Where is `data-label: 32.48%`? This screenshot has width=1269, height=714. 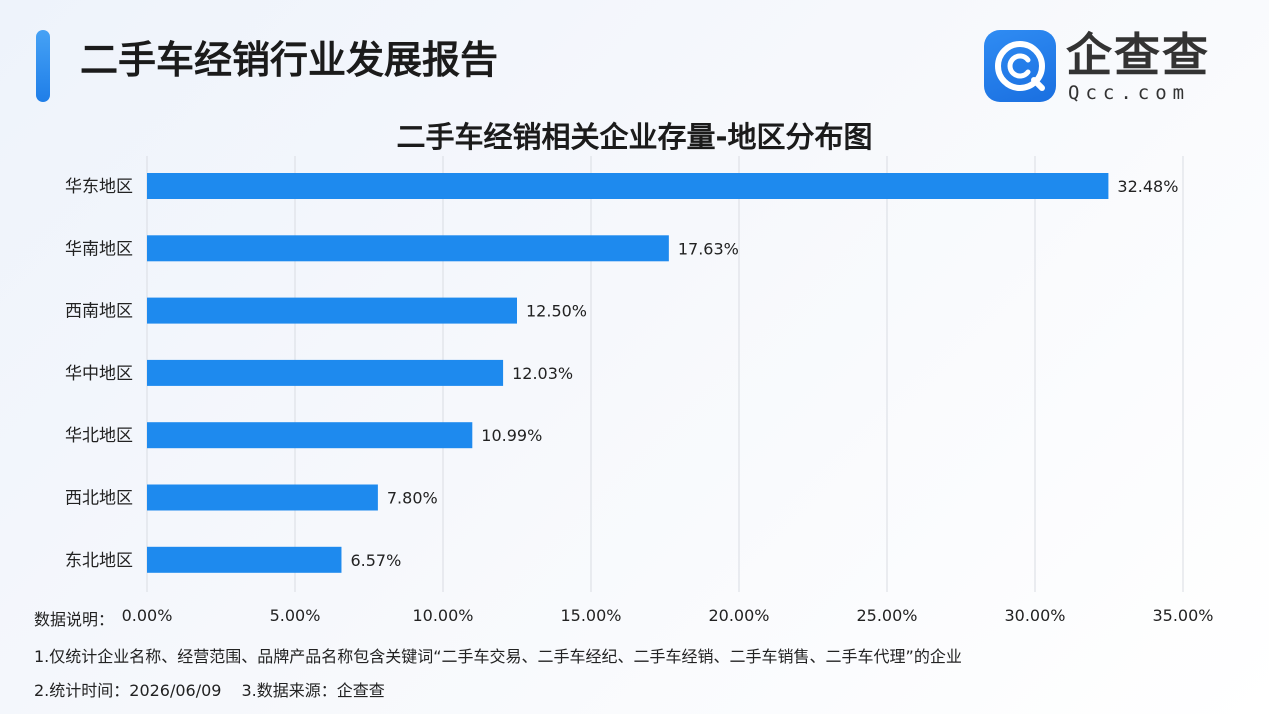
data-label: 32.48% is located at coordinates (1147, 186).